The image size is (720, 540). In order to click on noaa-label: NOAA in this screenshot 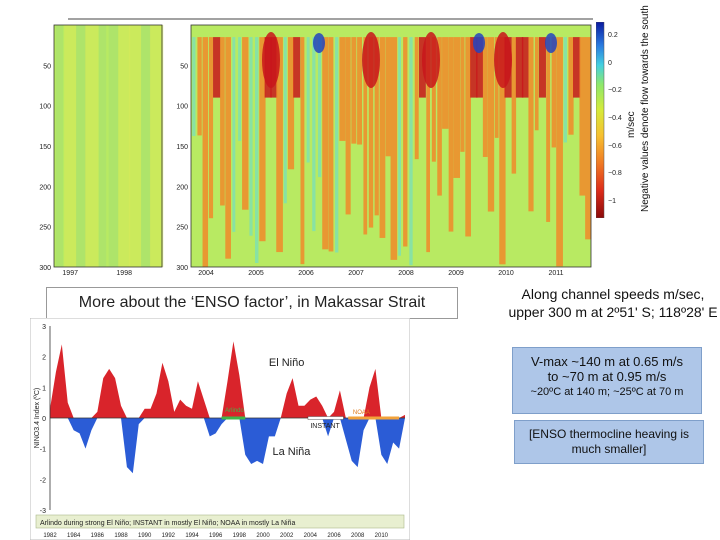, I will do `click(361, 413)`.